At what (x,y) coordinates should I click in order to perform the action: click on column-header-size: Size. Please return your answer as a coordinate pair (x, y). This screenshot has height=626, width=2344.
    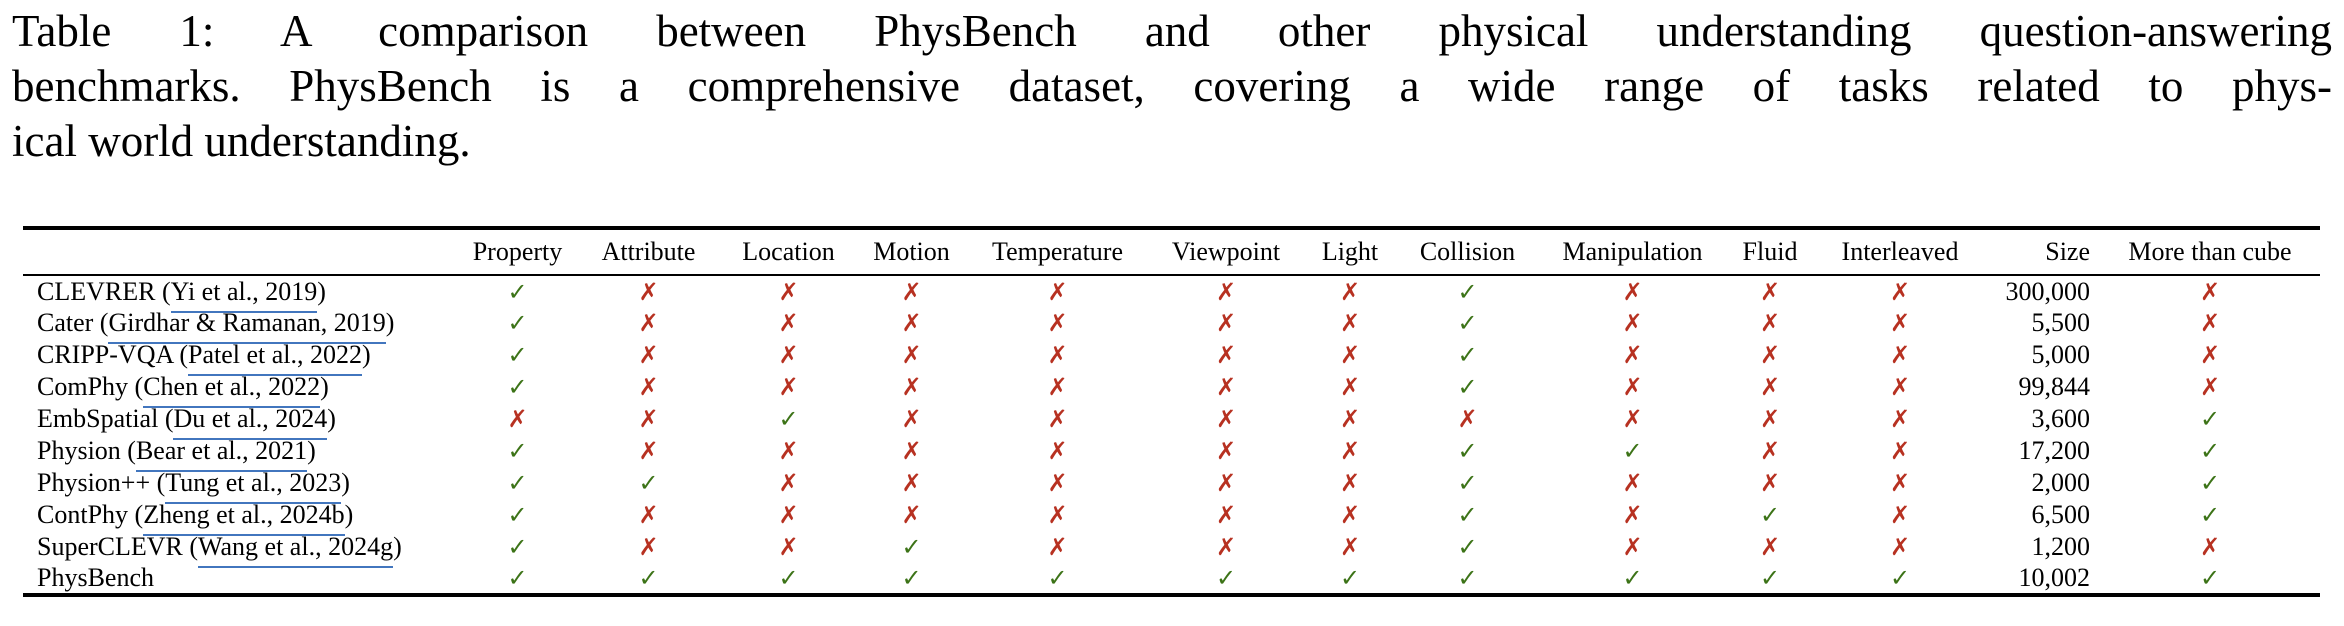
    Looking at the image, I should click on (2042, 252).